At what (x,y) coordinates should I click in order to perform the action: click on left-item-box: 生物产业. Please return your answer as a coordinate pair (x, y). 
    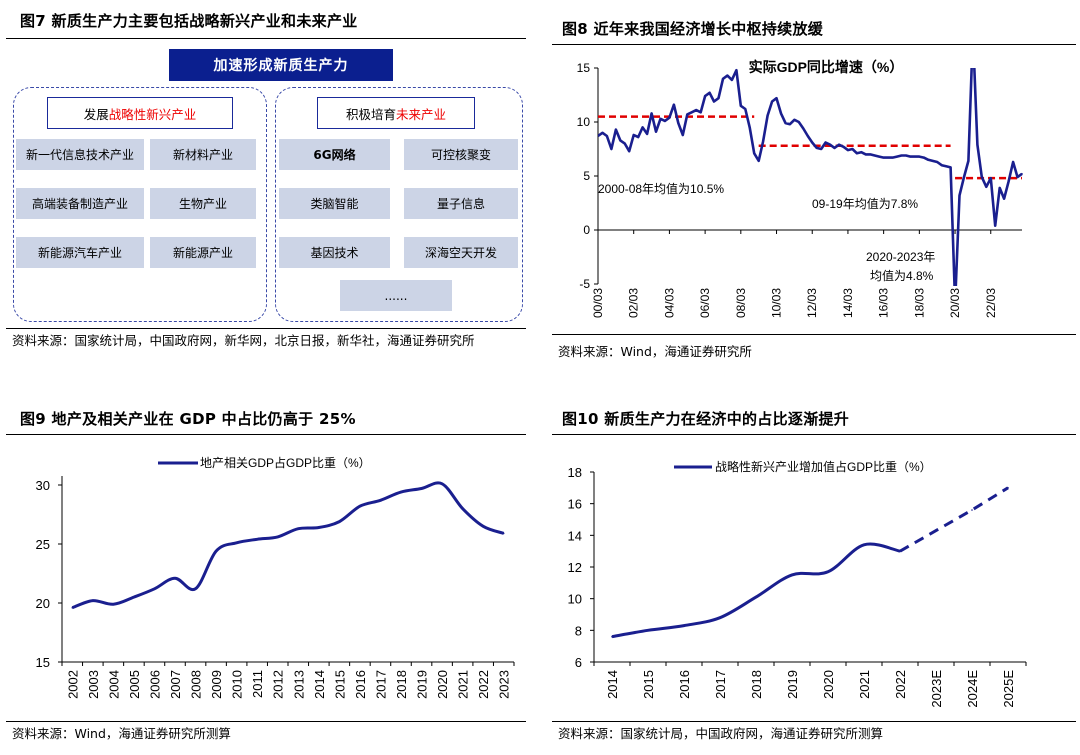
    Looking at the image, I should click on (203, 203).